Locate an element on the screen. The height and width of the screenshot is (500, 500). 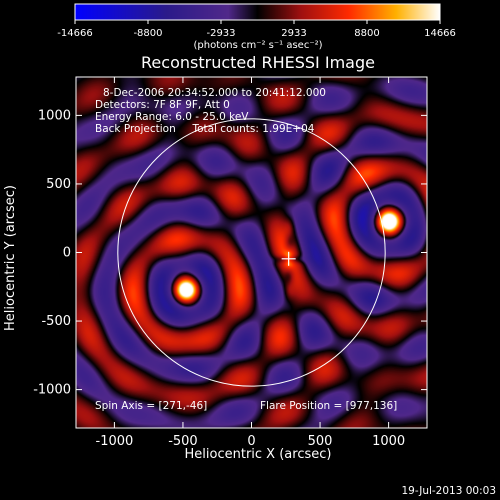
colorbar-tick-label: 8800 is located at coordinates (366, 33).